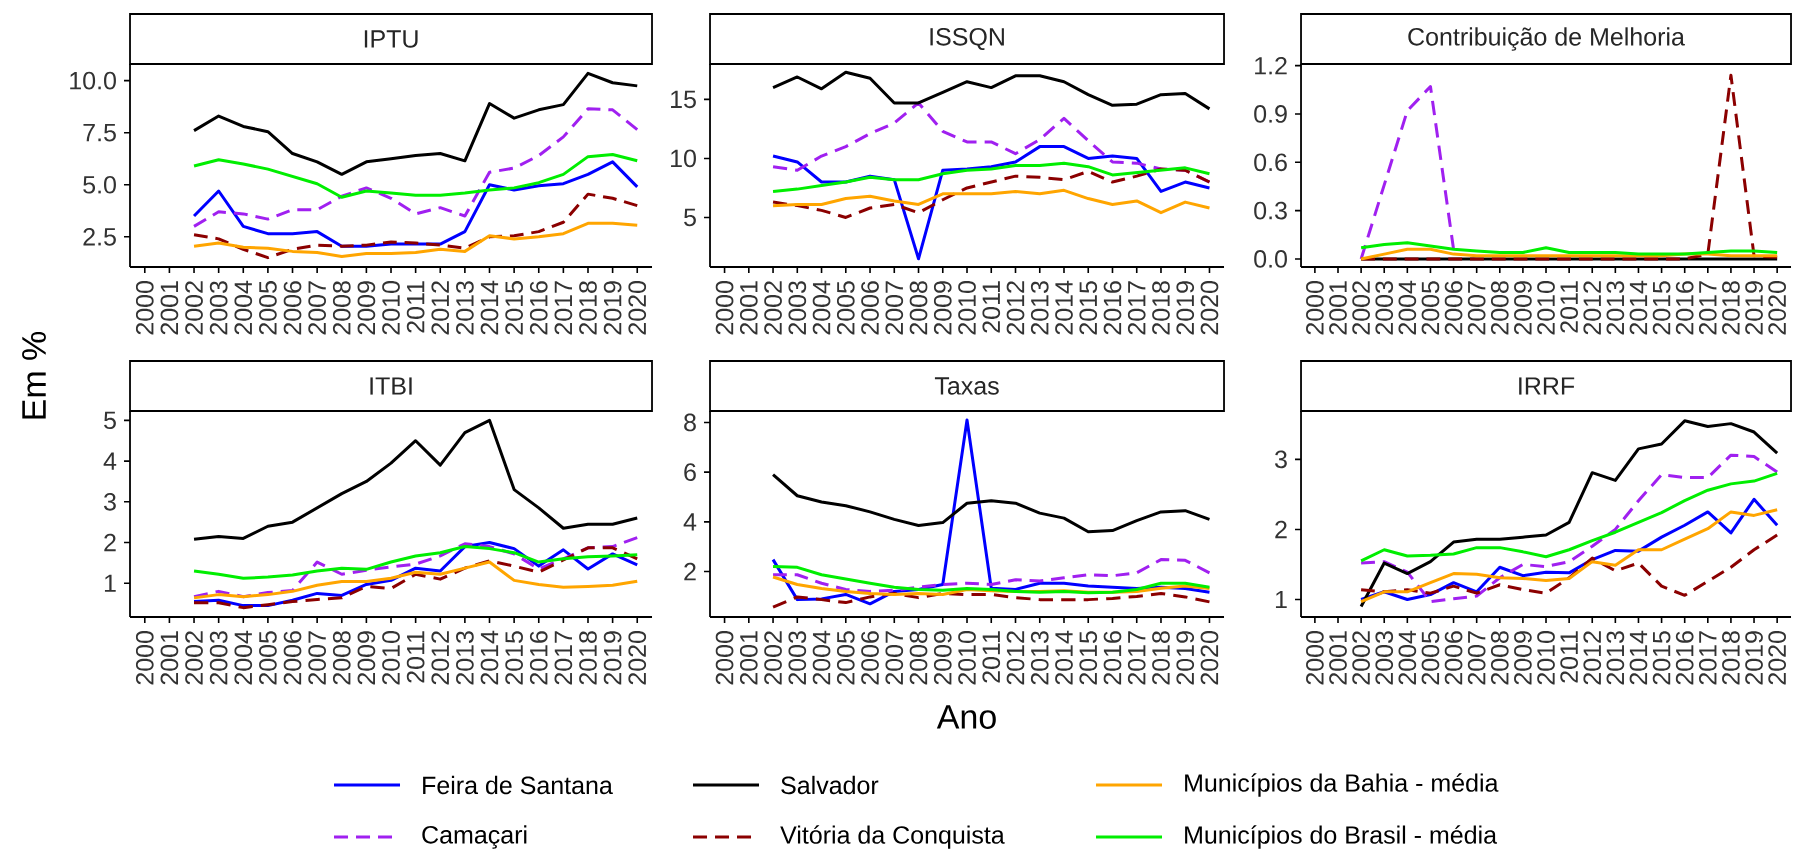  I want to click on y-tick-label: 0.0, so click(1270, 259).